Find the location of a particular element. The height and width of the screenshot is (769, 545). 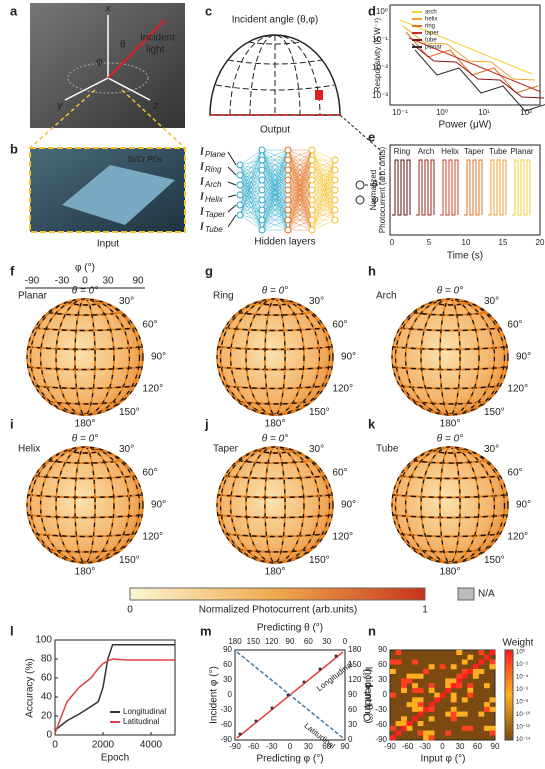

label: l is located at coordinates (12, 630).